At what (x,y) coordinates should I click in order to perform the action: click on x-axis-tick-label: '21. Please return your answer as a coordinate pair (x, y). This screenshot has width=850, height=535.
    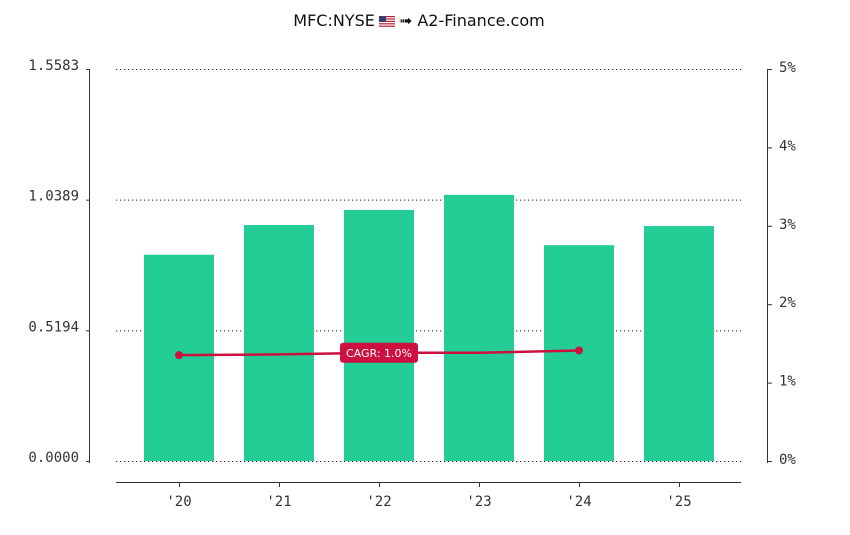
    Looking at the image, I should click on (278, 502).